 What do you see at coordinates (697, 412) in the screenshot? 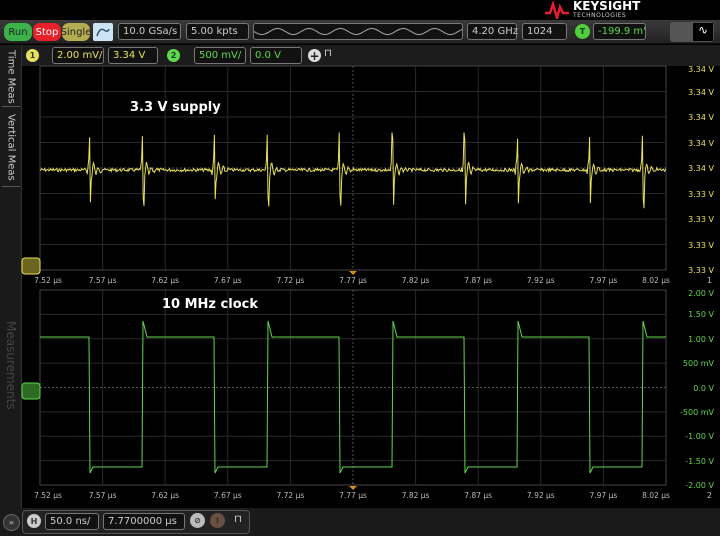
I see `y-axis-label: -500 mV` at bounding box center [697, 412].